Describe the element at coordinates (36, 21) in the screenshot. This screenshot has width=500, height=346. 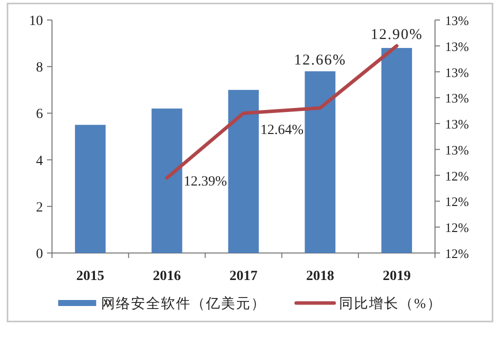
I see `y-tick-label: 10` at that location.